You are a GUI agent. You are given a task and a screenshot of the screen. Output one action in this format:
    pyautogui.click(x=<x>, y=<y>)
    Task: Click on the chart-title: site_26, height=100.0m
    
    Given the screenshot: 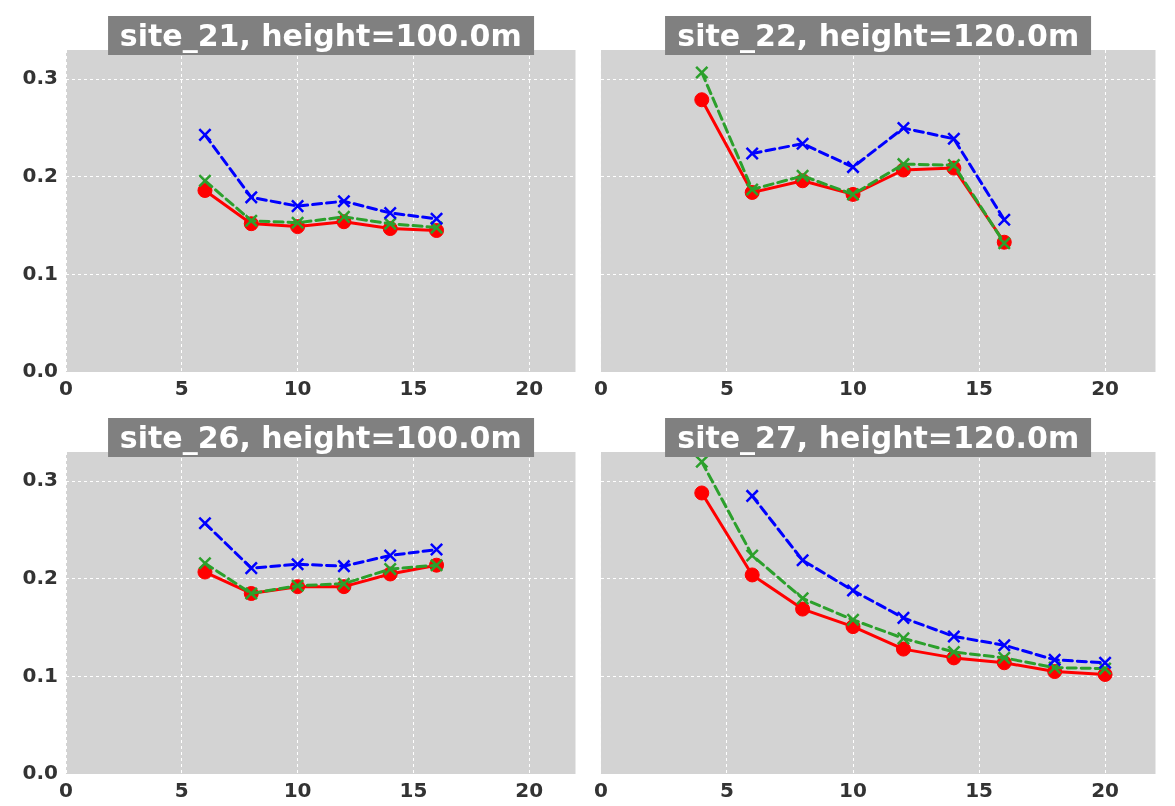 What is the action you would take?
    pyautogui.click(x=320, y=437)
    